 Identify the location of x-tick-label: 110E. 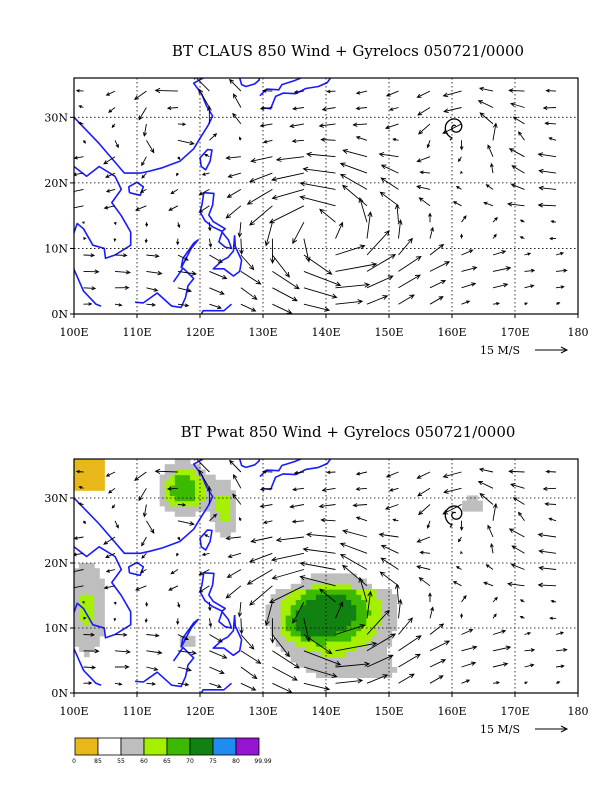
(136, 711).